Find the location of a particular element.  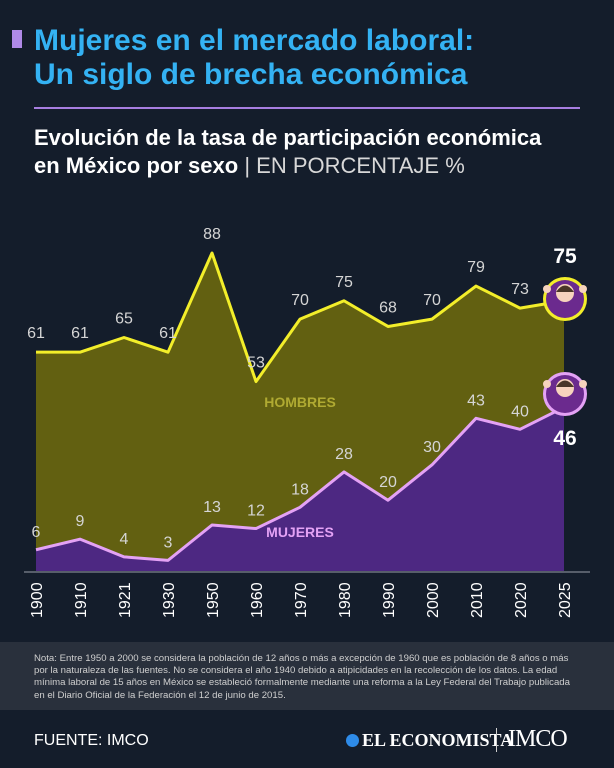

el-economista-logo: EL ECONOMISTA is located at coordinates (429, 740).